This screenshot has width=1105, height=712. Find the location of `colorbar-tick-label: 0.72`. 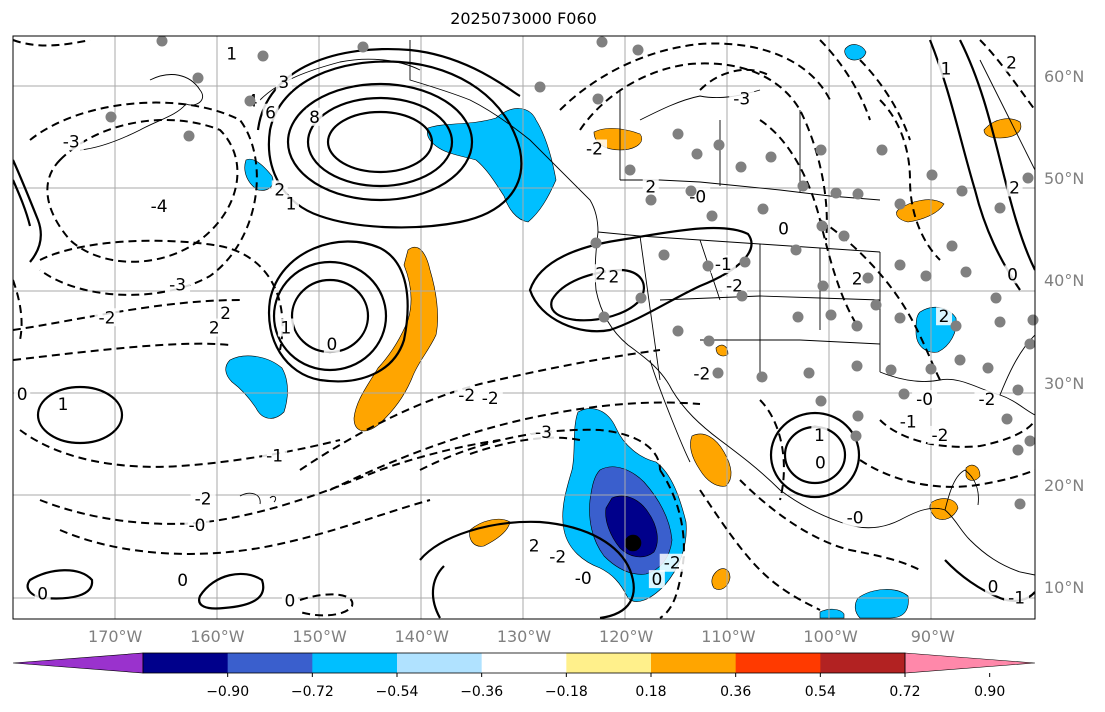

colorbar-tick-label: 0.72 is located at coordinates (905, 692).